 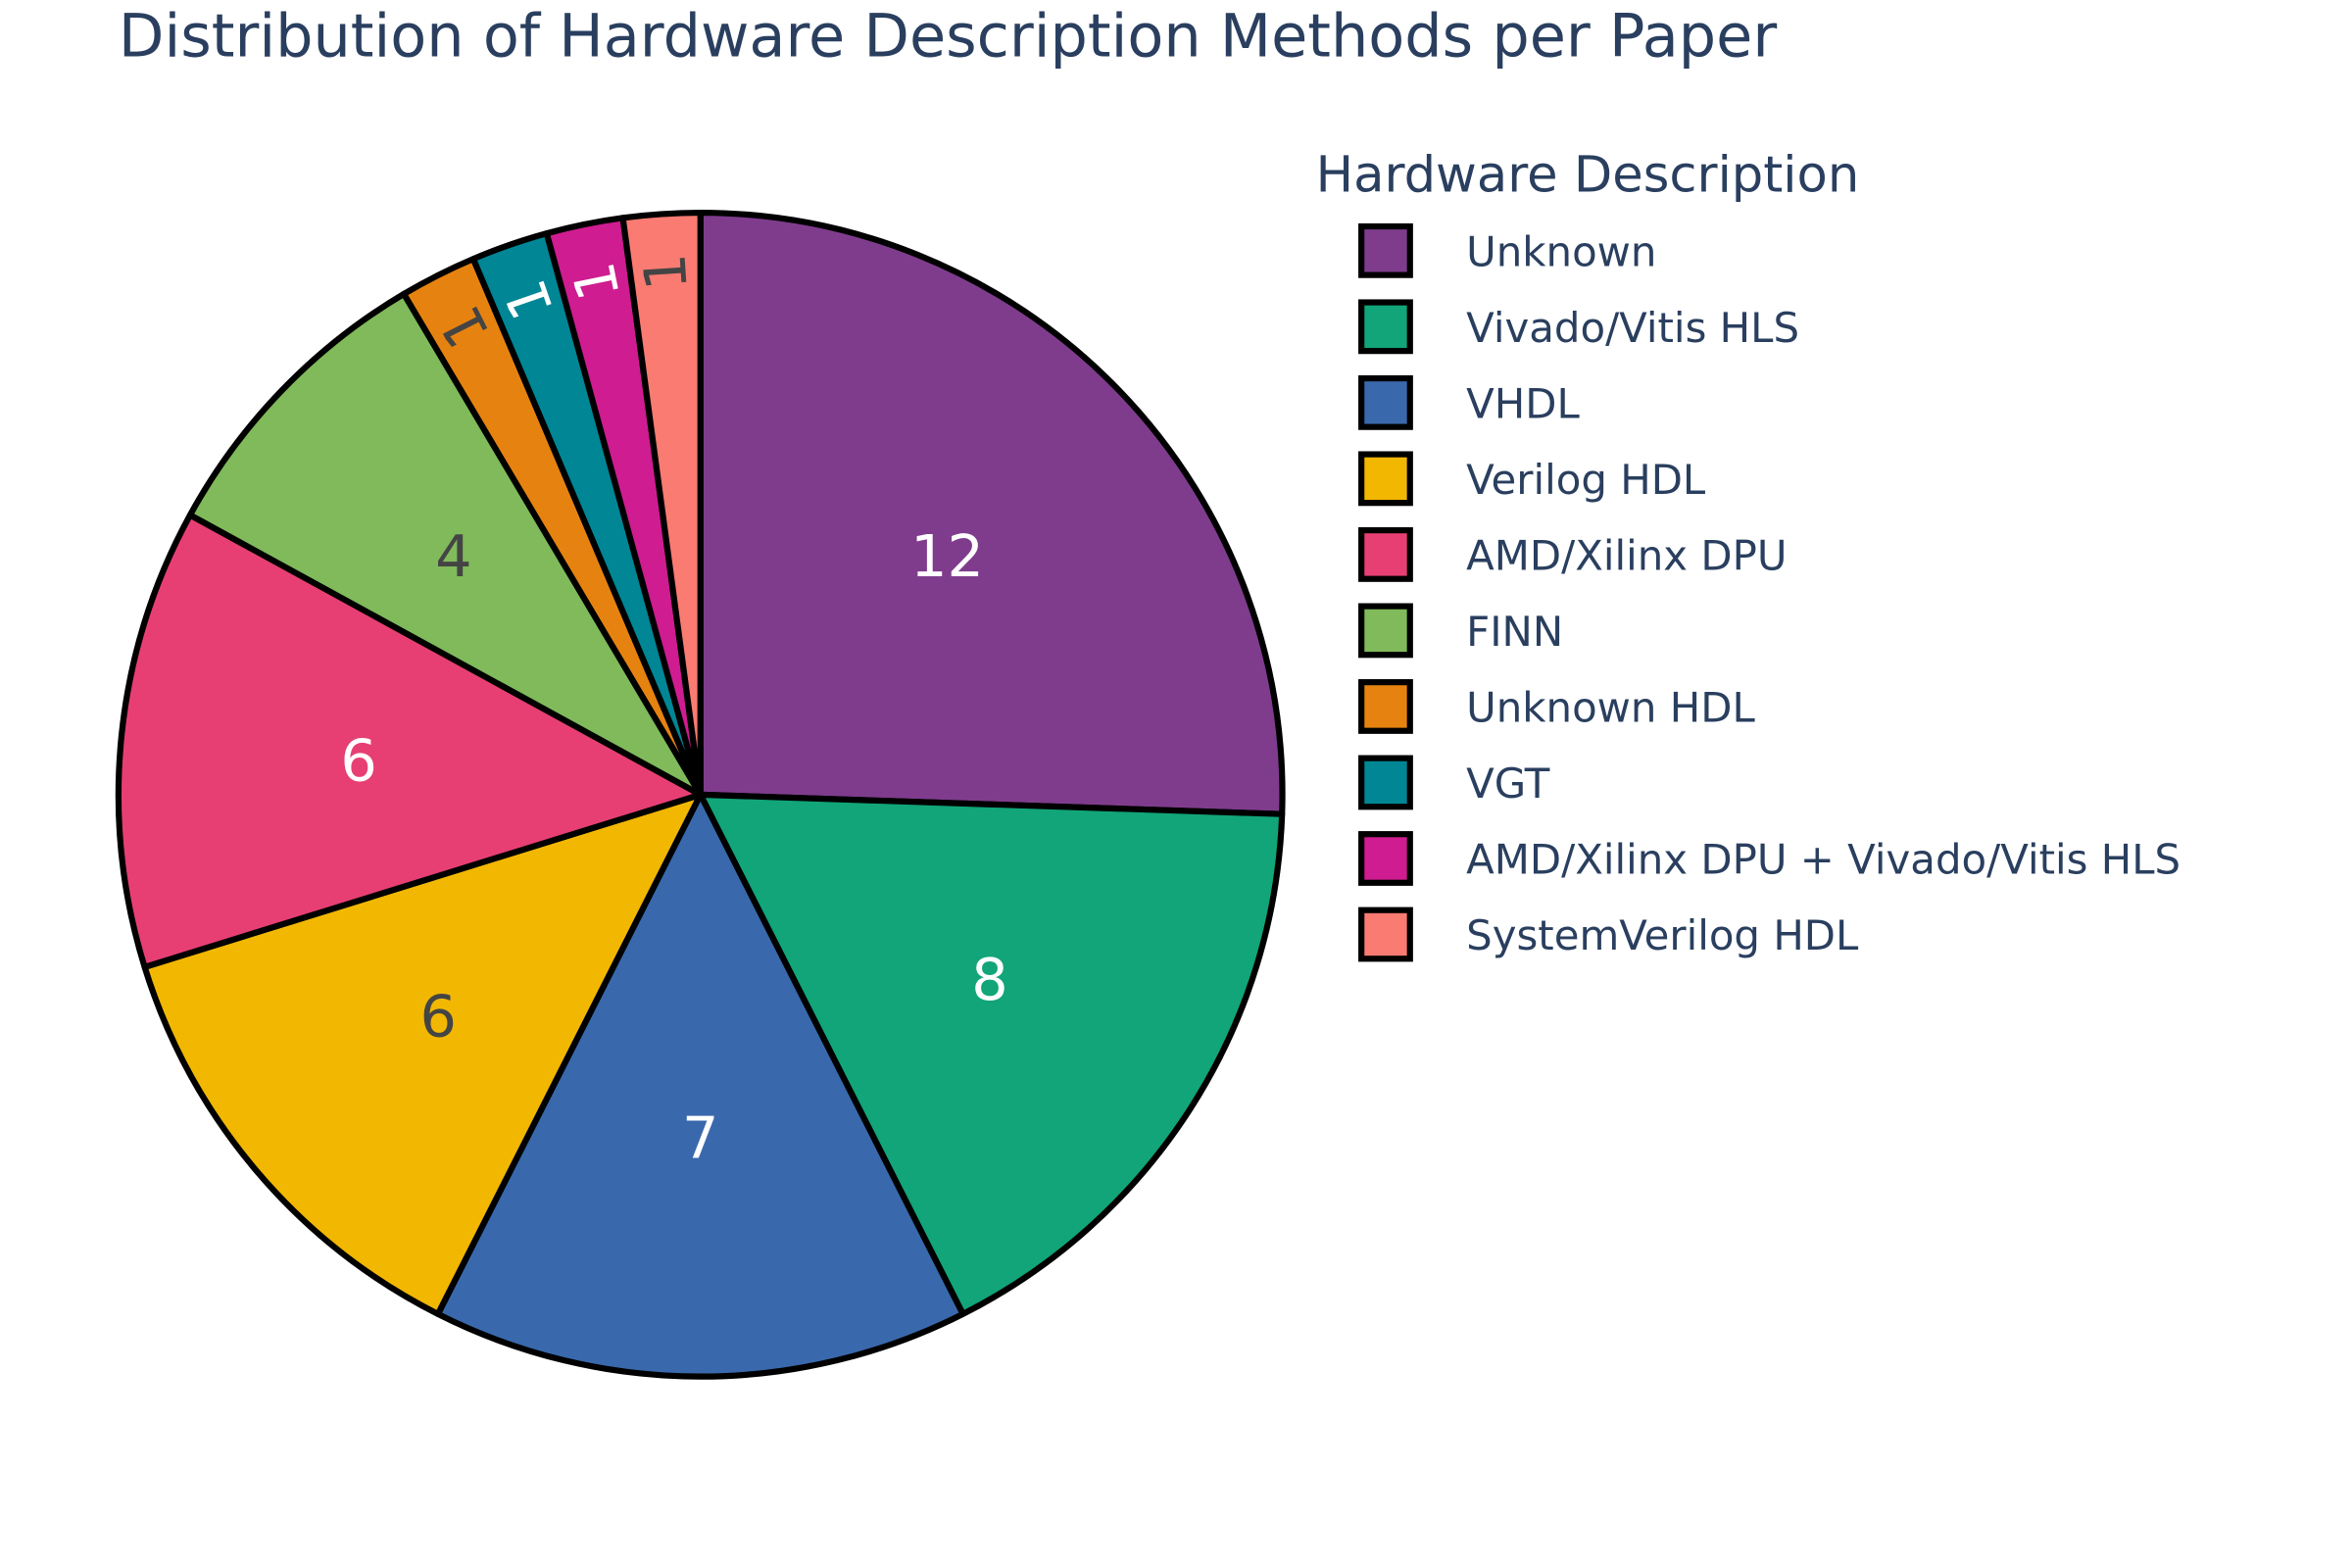 What do you see at coordinates (453, 556) in the screenshot?
I see `slice-value-label-finn: 4` at bounding box center [453, 556].